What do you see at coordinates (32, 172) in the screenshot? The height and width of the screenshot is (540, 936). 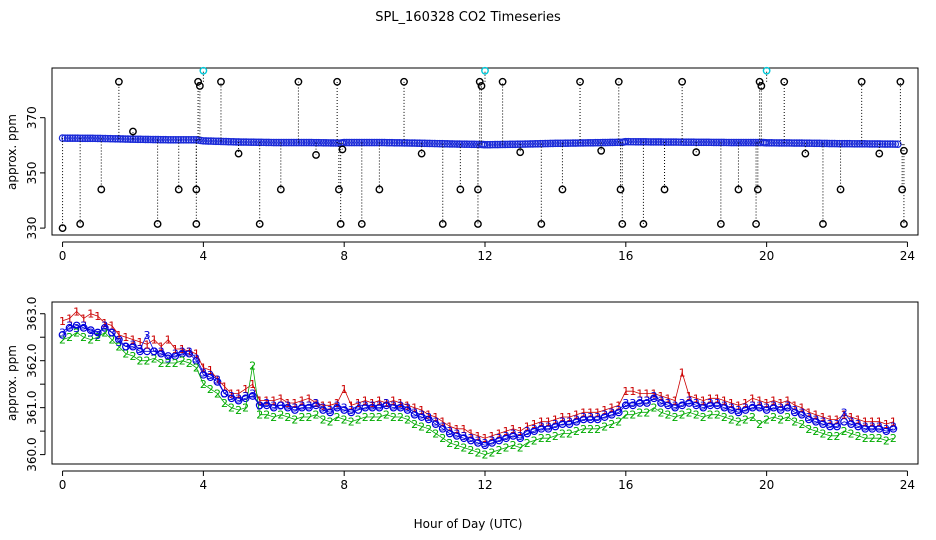 I see `raw-y-tick-label: 350` at bounding box center [32, 172].